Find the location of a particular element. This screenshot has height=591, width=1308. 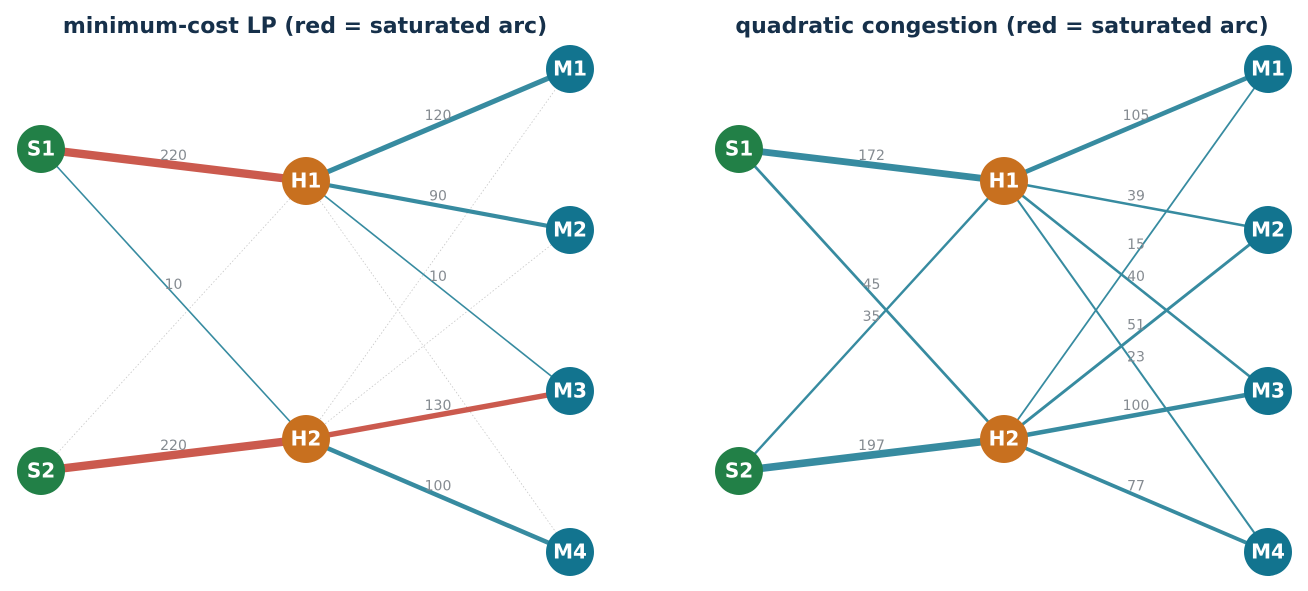

flow-label-s2-h2: 220 is located at coordinates (173, 446).